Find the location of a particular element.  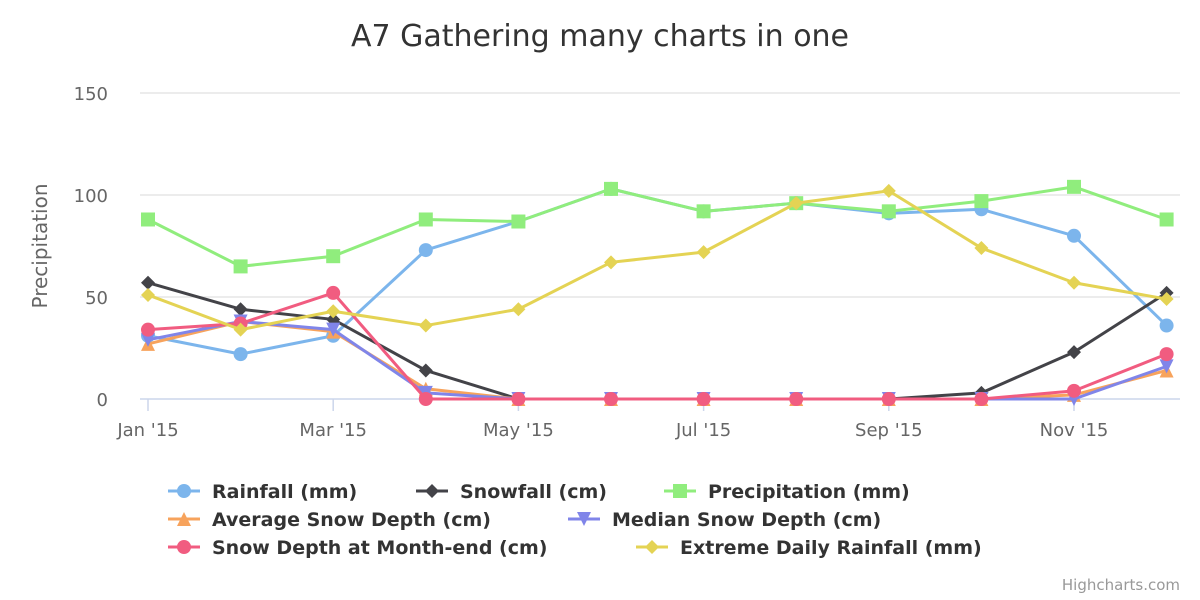

legend-item: Snowfall (cm) is located at coordinates (511, 492).